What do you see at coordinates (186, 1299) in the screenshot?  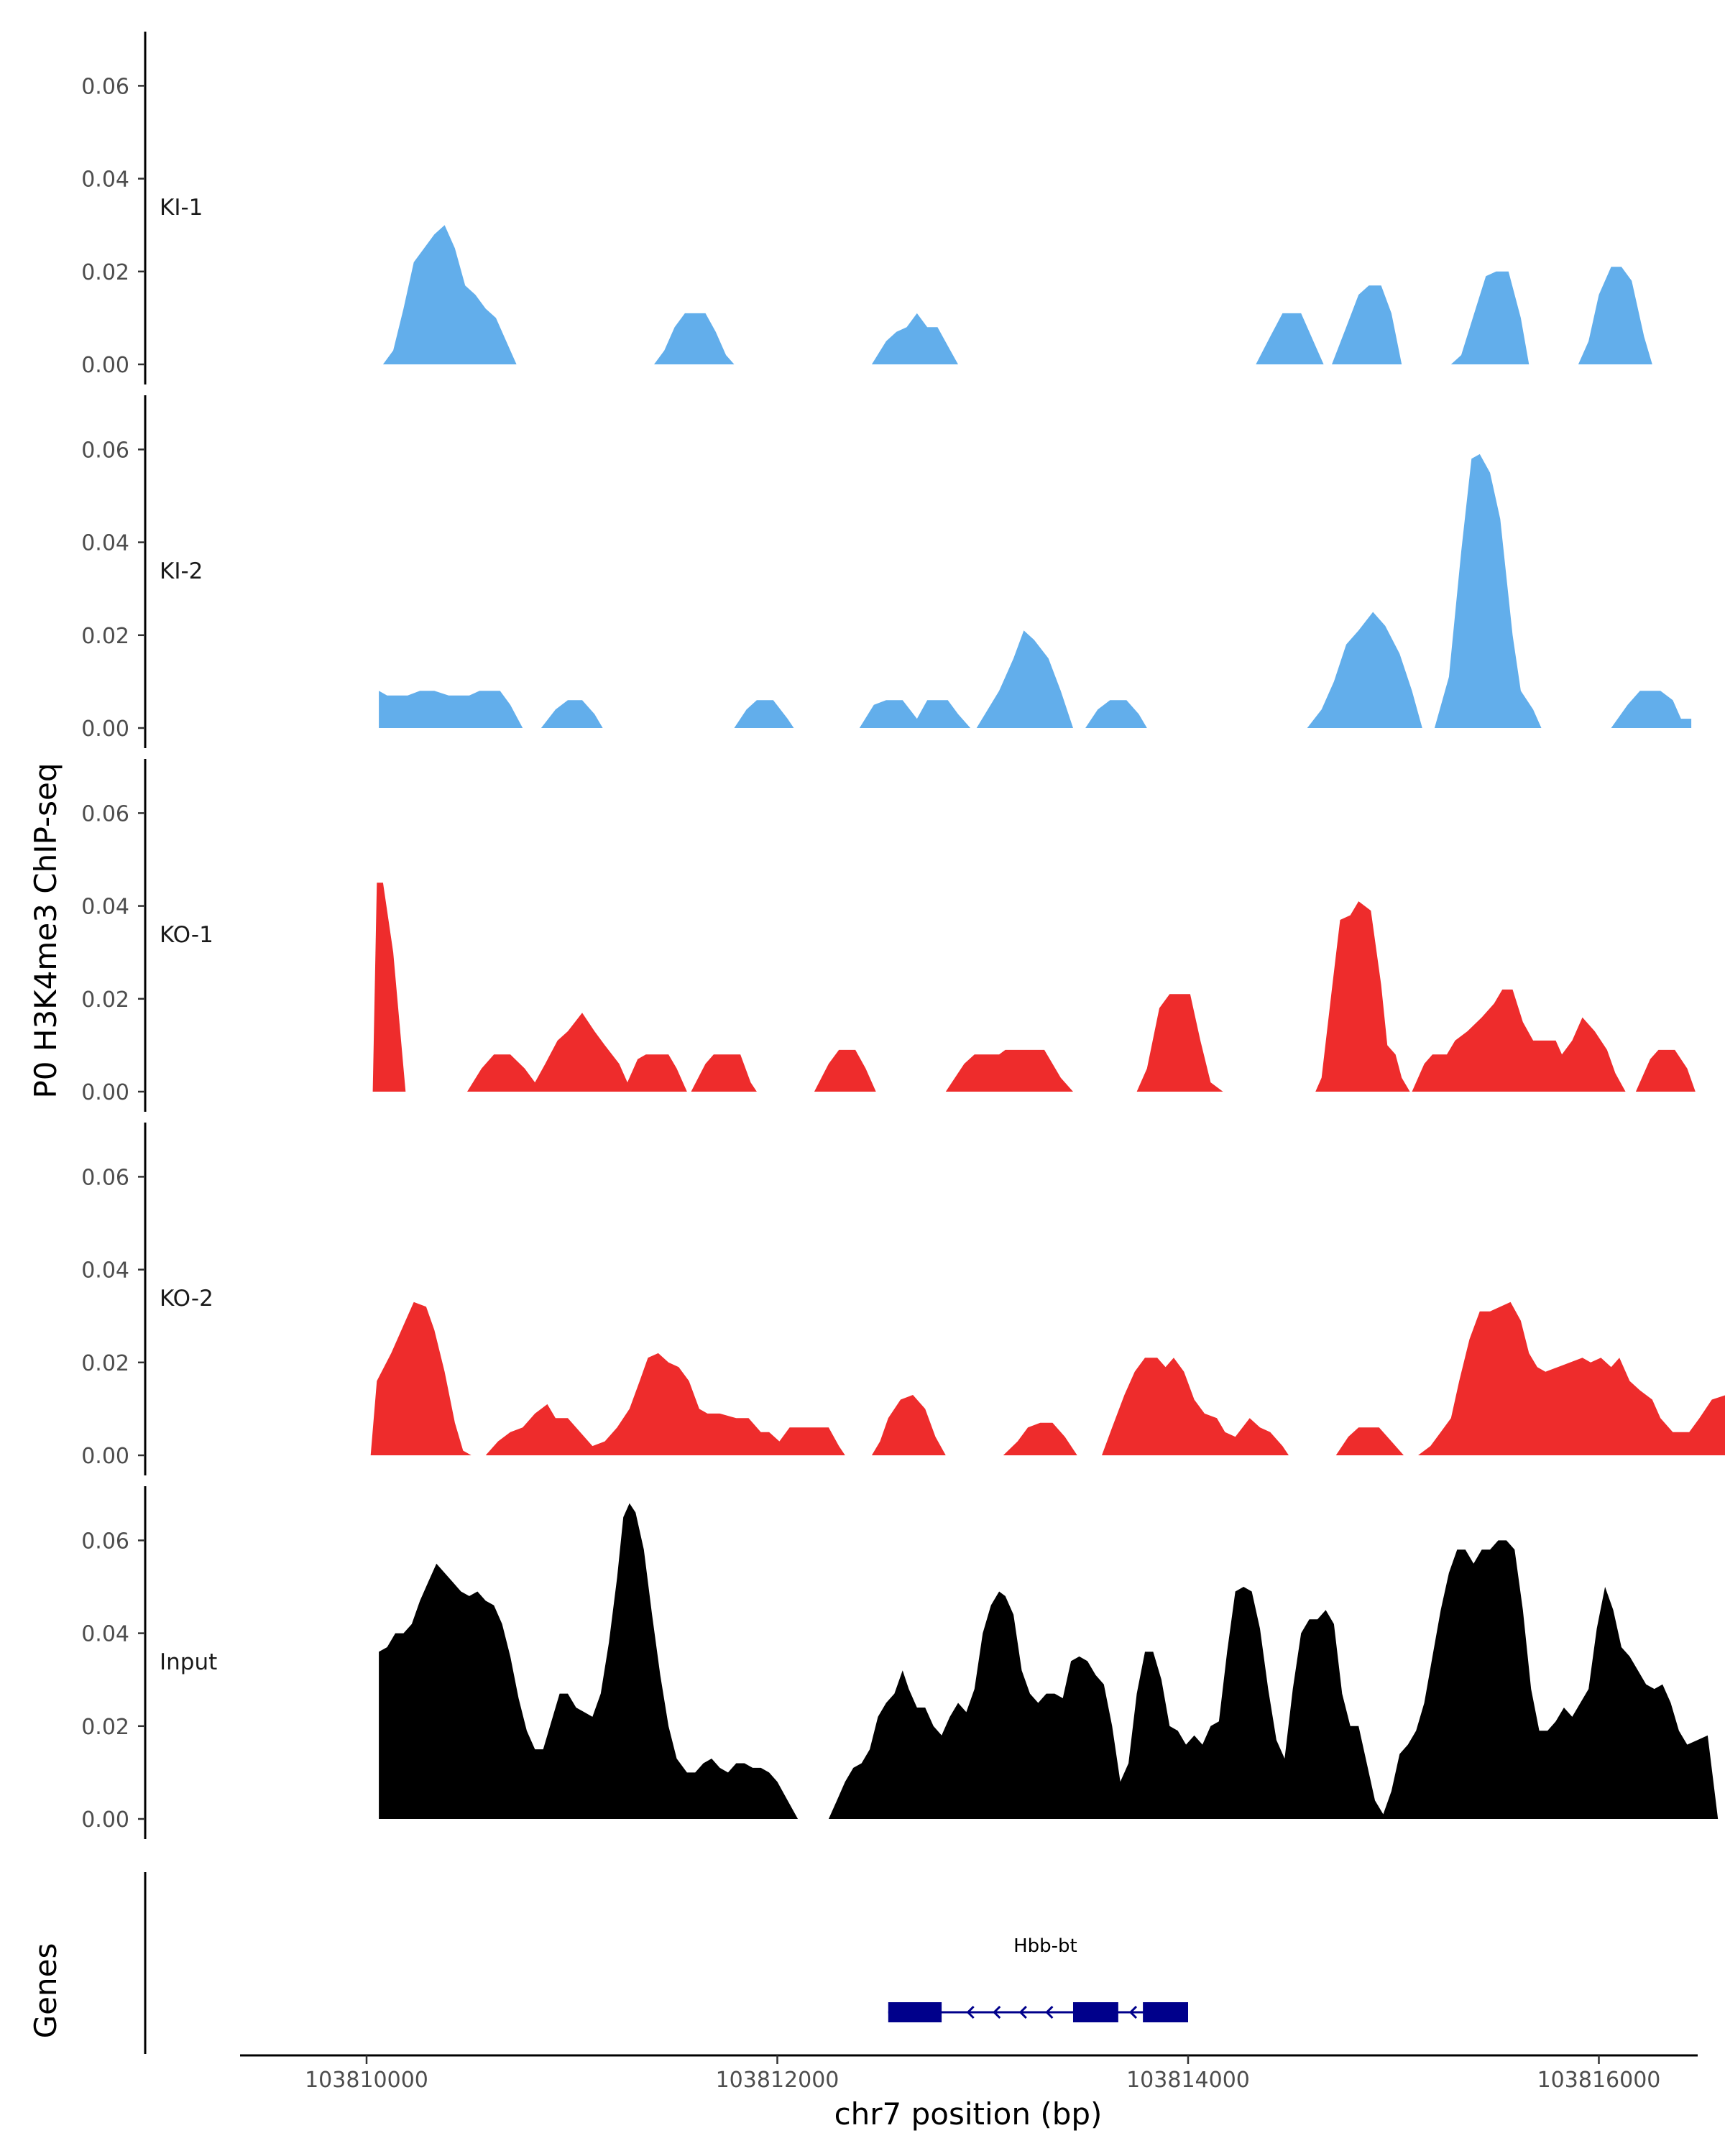 I see `track-label: KO-2` at bounding box center [186, 1299].